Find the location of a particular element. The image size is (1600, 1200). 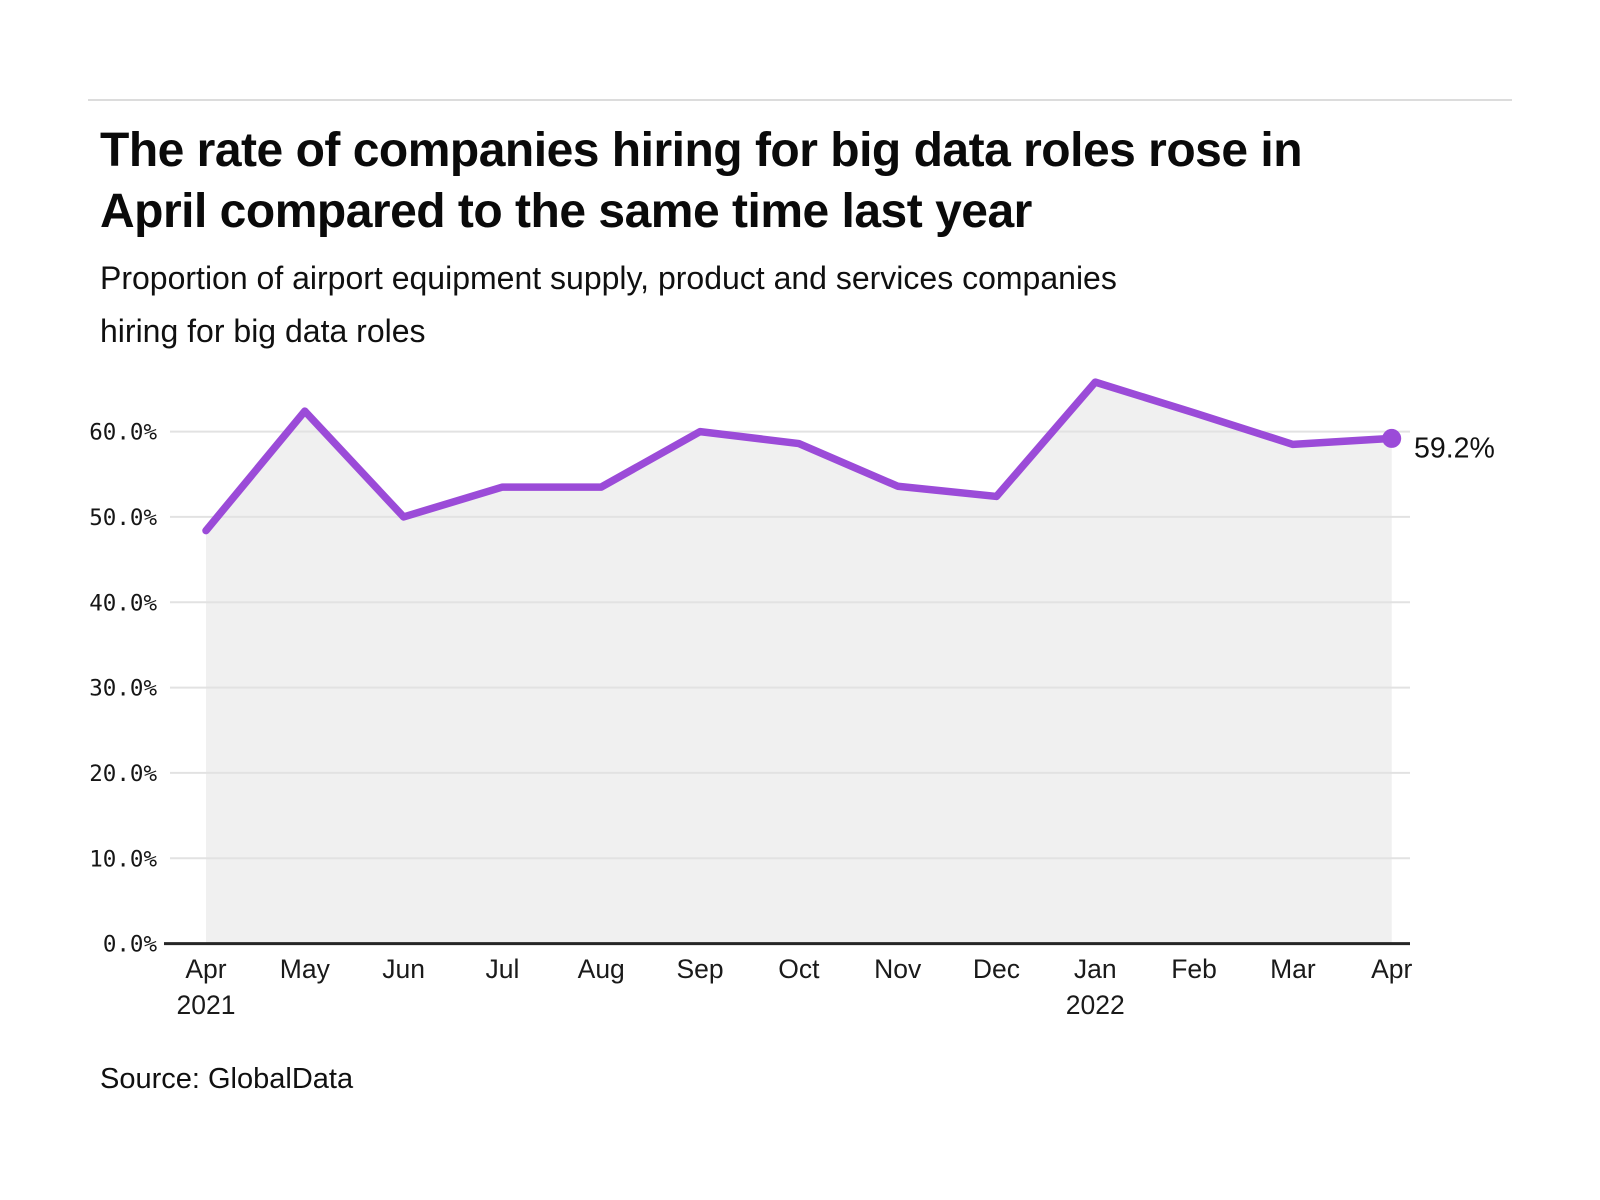

y-tick-label-40: 40.0% is located at coordinates (123, 603).